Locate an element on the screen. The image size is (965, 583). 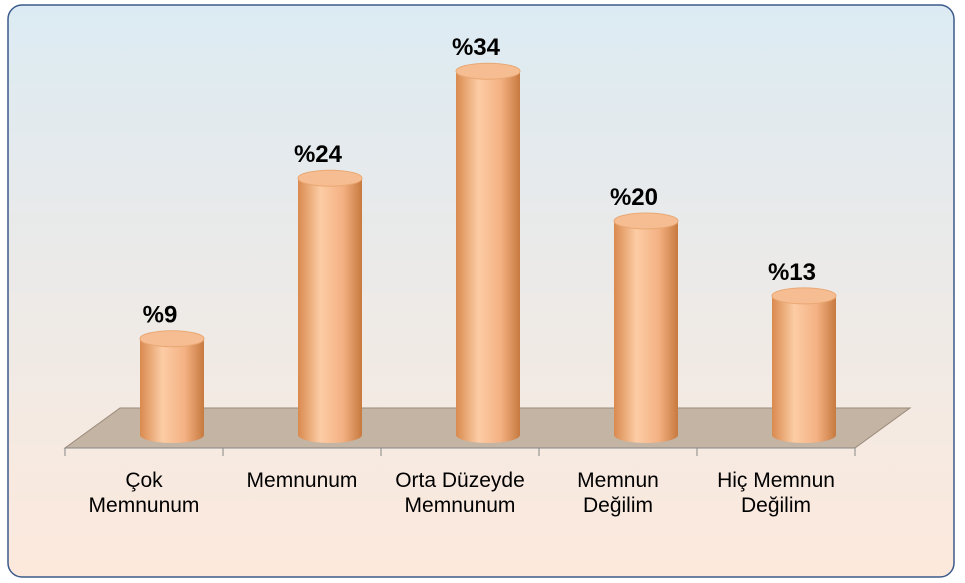
x-tick-label: Orta Düzeyde Memnunum is located at coordinates (460, 493).